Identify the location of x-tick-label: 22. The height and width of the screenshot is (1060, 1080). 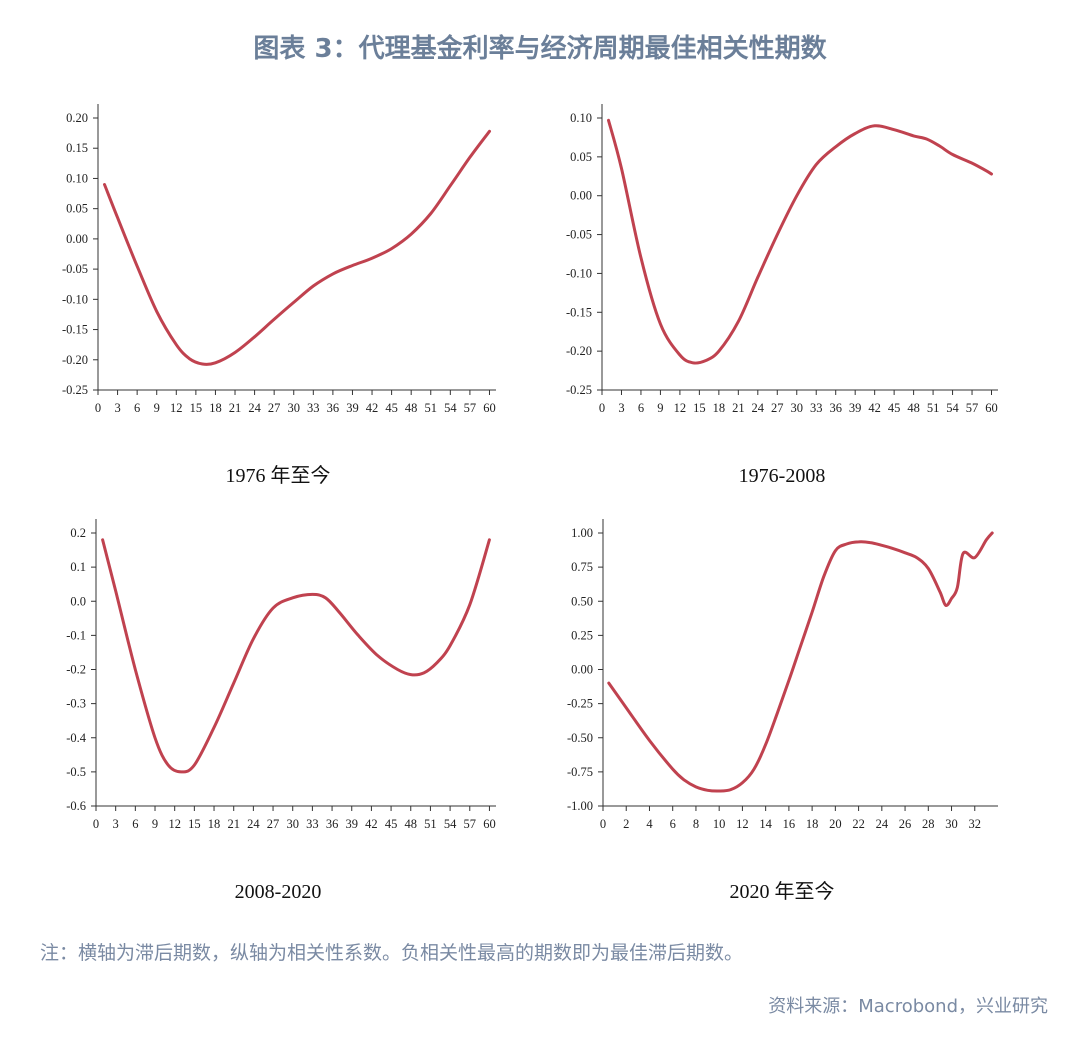
(858, 824).